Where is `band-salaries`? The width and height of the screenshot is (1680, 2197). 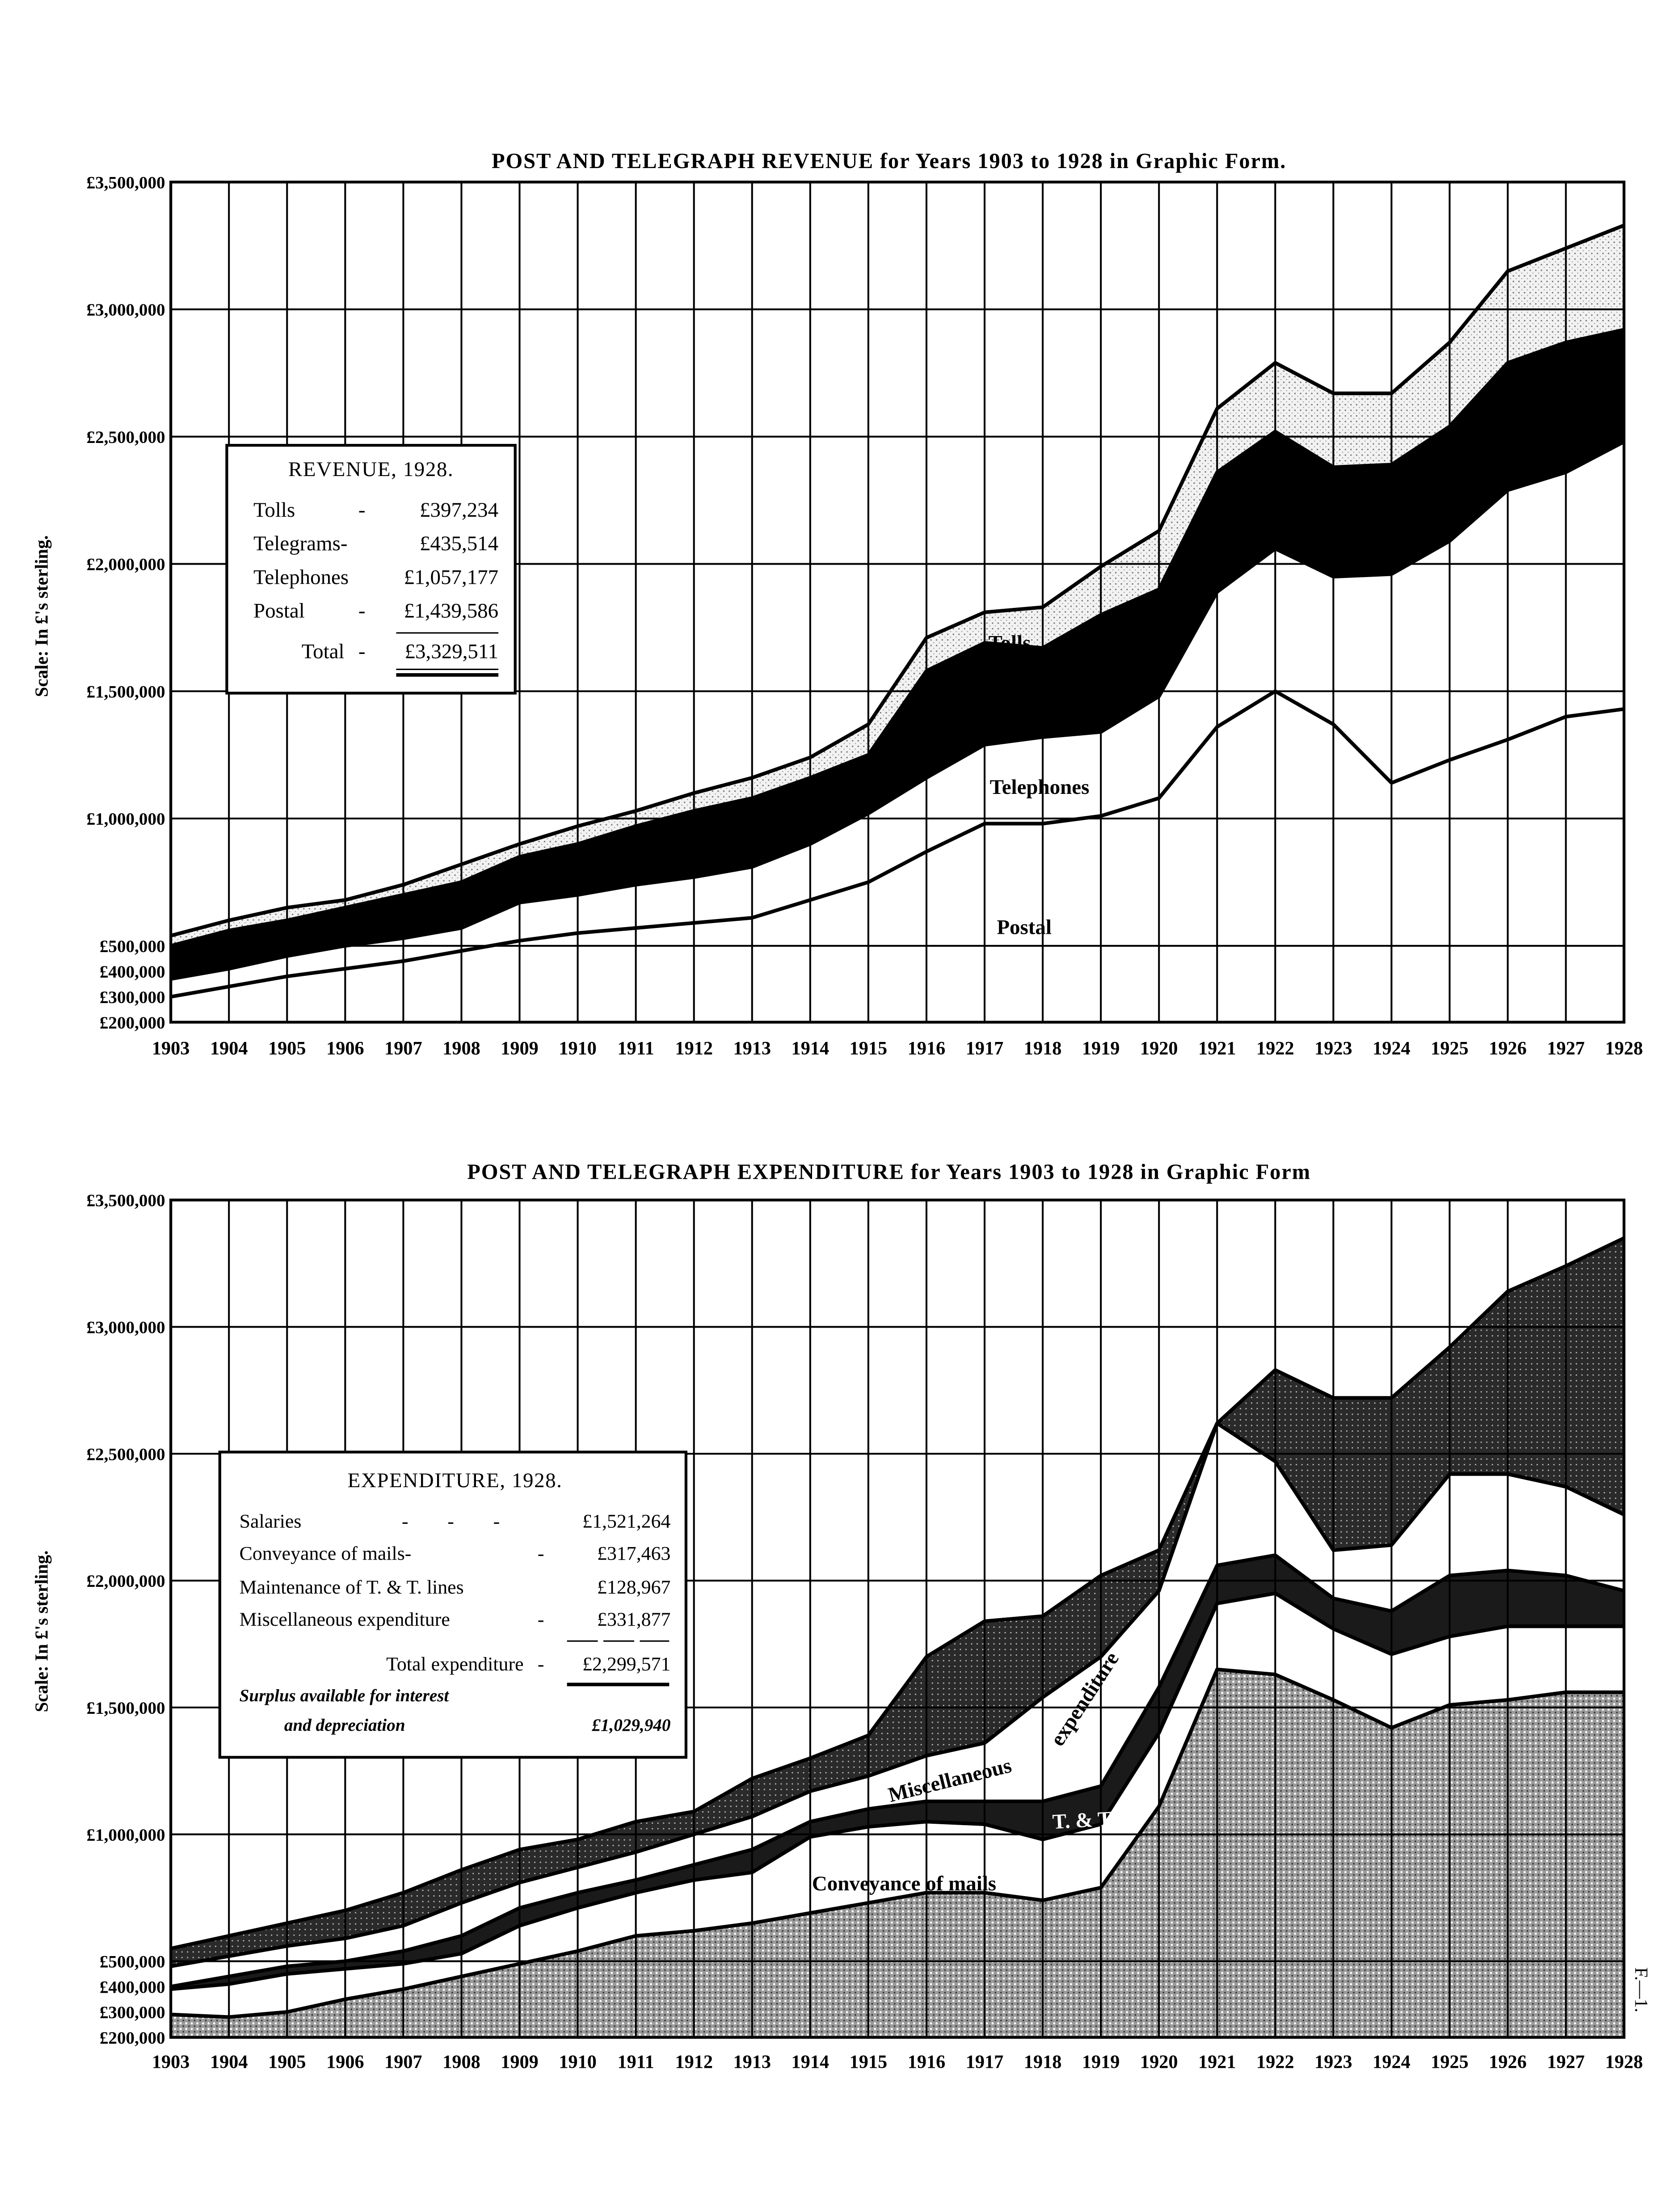
band-salaries is located at coordinates (897, 1853).